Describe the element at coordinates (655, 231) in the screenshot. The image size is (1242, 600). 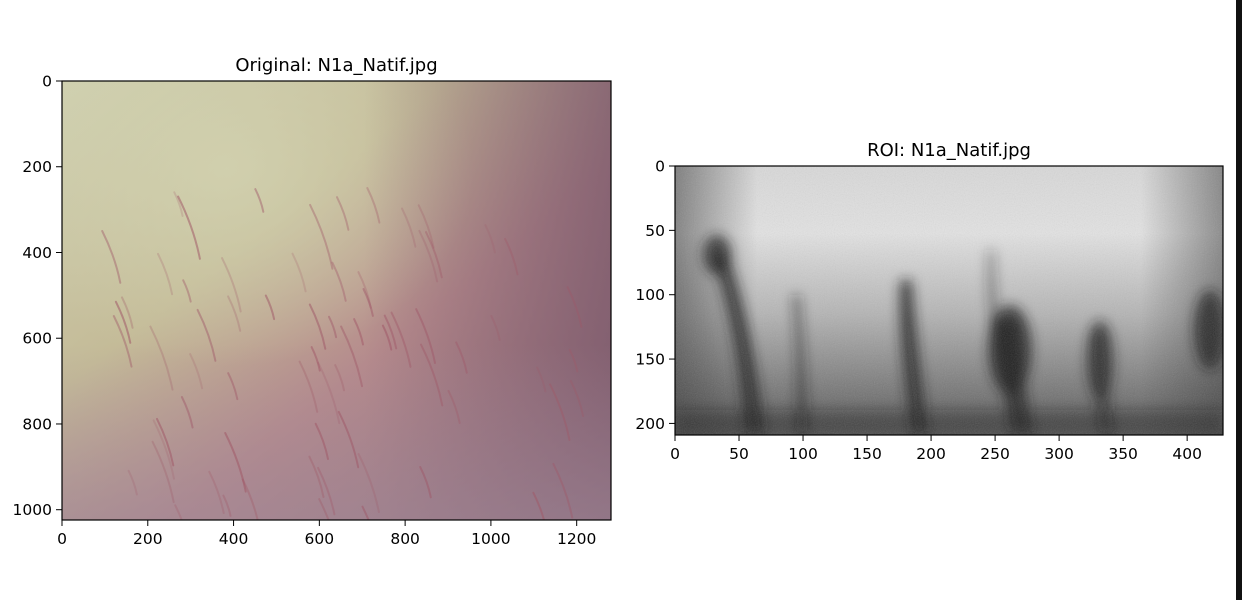
I see `roi-y-tick-label: 50` at that location.